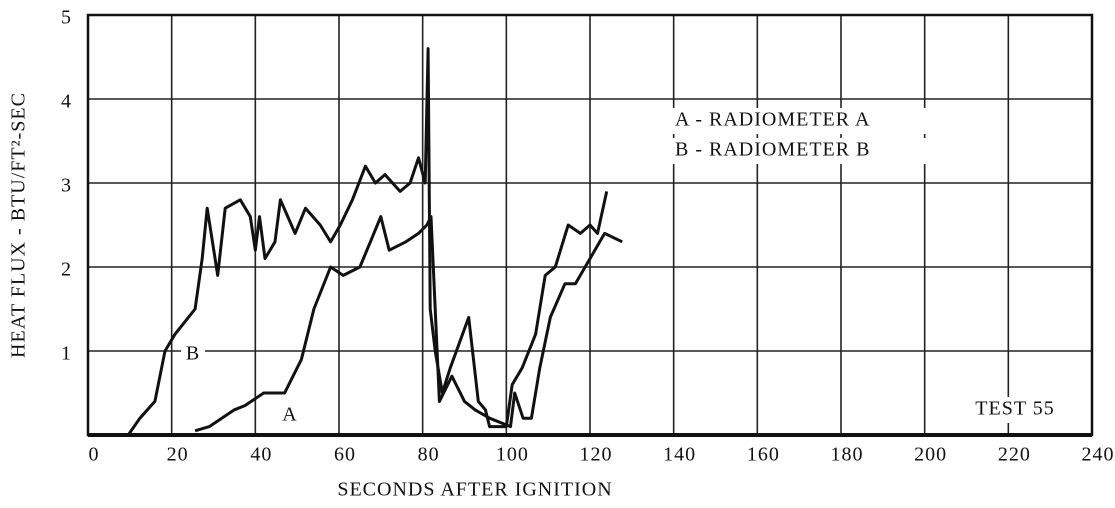 The width and height of the screenshot is (1115, 508). What do you see at coordinates (847, 455) in the screenshot?
I see `x-tick-label: 180` at bounding box center [847, 455].